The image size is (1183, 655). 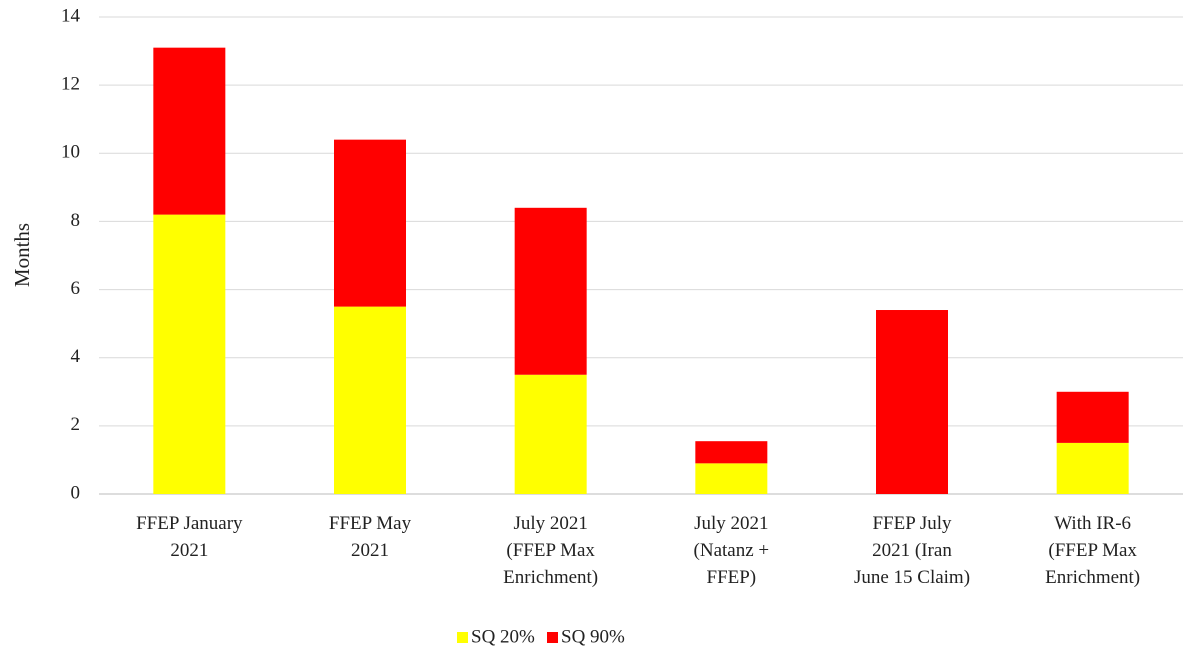 I want to click on x-tick-label: With IR-6 (FFEP Max Enrichment), so click(x=1093, y=550).